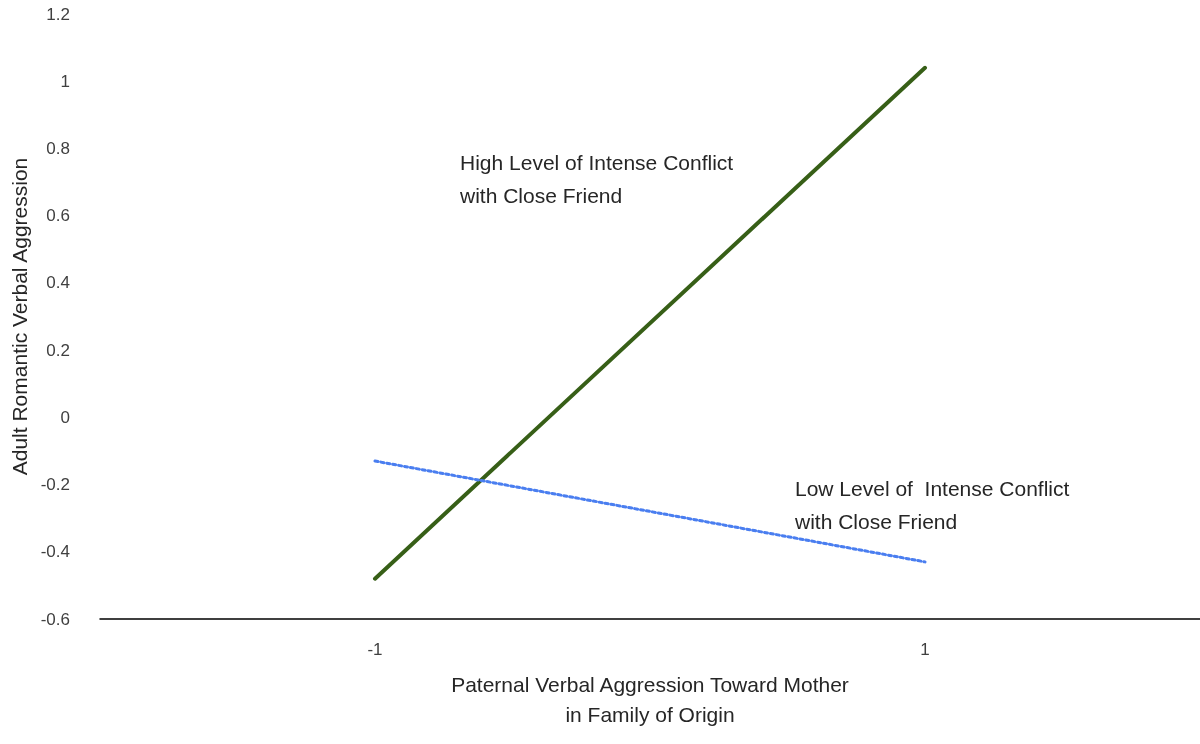  Describe the element at coordinates (55, 552) in the screenshot. I see `y-tick-label: -0.4` at that location.